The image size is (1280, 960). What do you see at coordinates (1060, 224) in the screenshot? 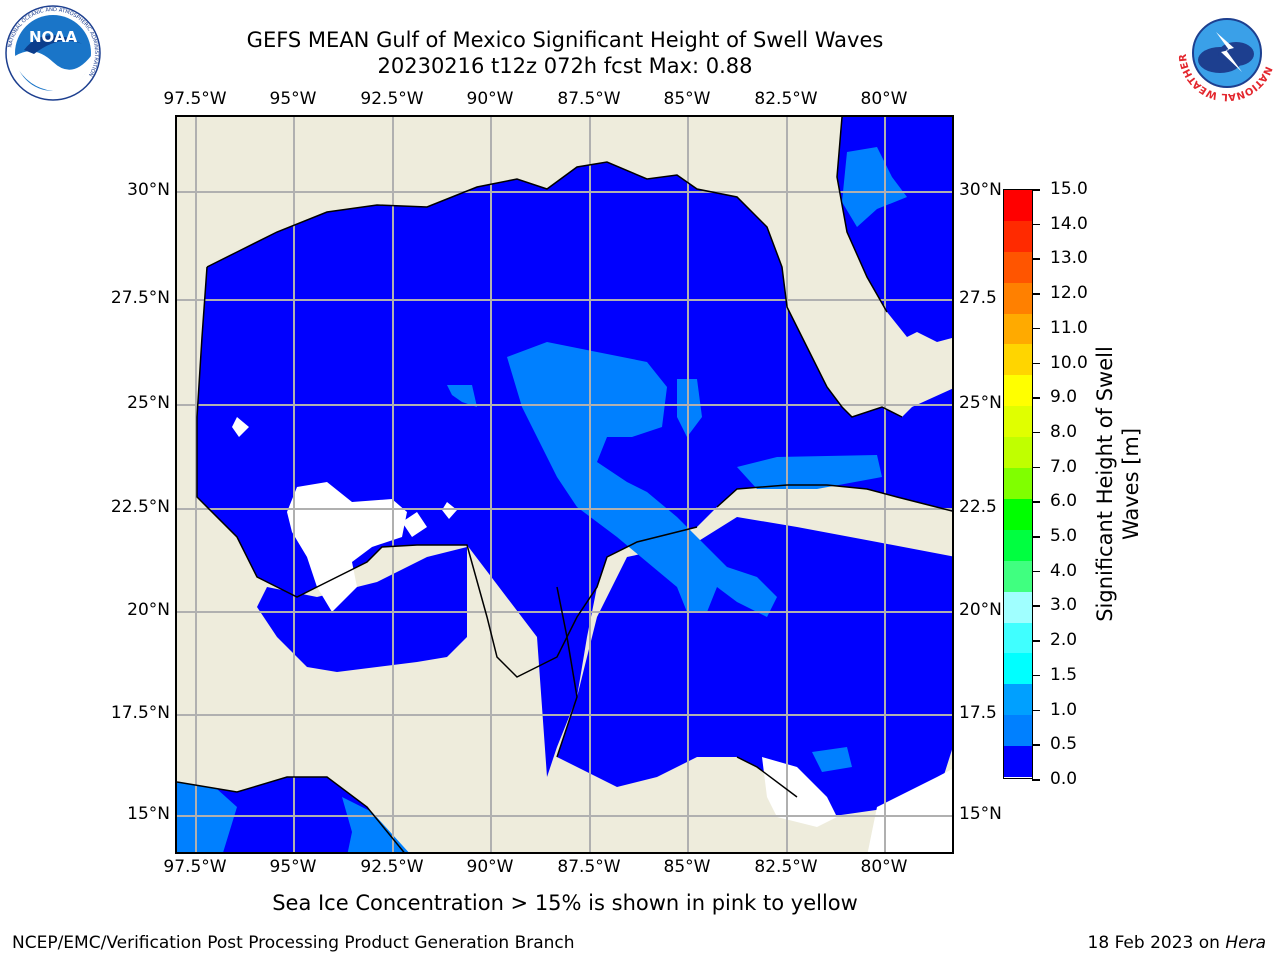
I see `colorbar-tick: 14.0` at bounding box center [1060, 224].